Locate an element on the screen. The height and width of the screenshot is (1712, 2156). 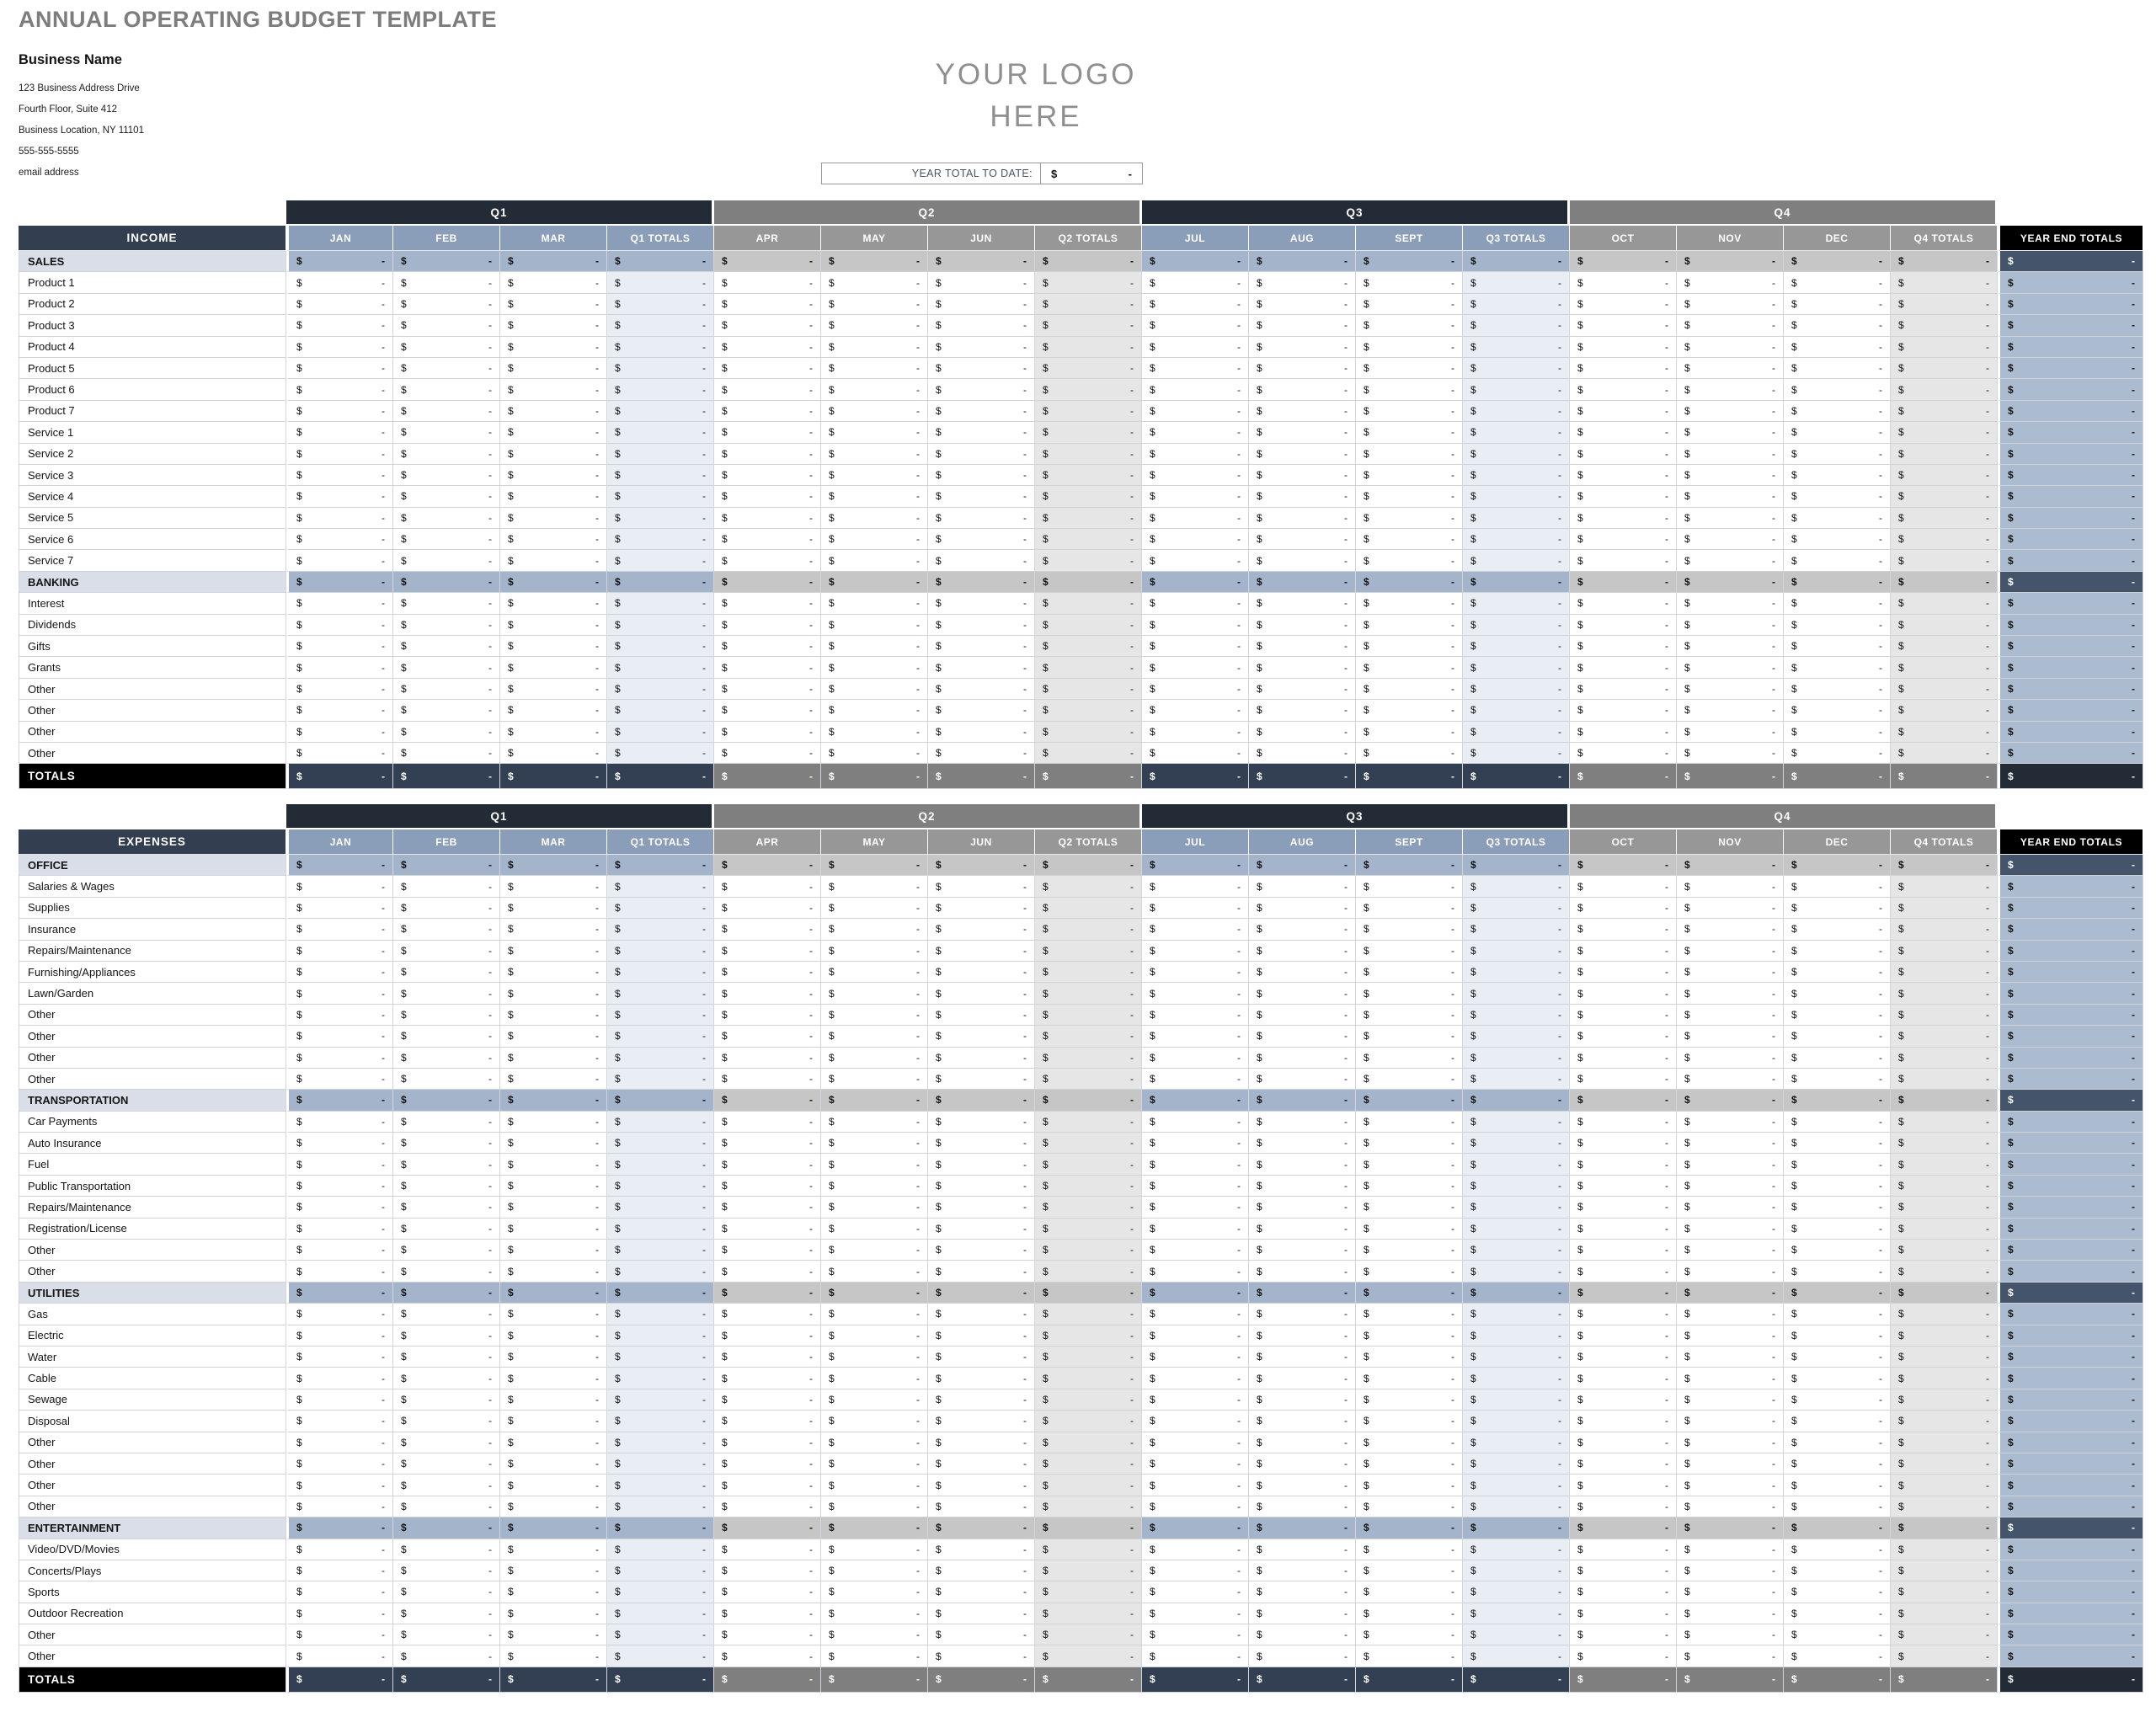
row-label: Product 1 is located at coordinates (152, 283).